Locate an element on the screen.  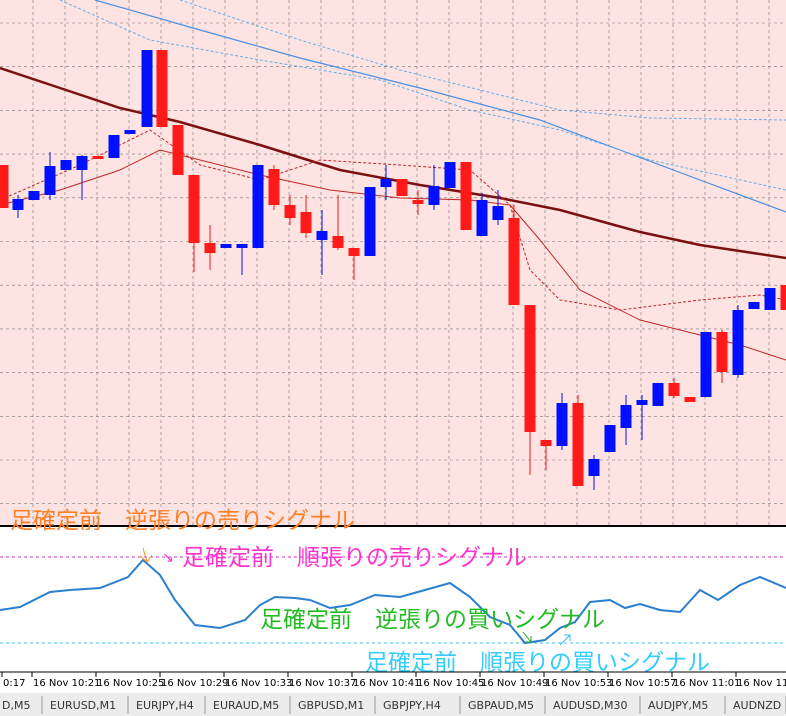
time-label: 16 Nov 10:45 is located at coordinates (450, 683).